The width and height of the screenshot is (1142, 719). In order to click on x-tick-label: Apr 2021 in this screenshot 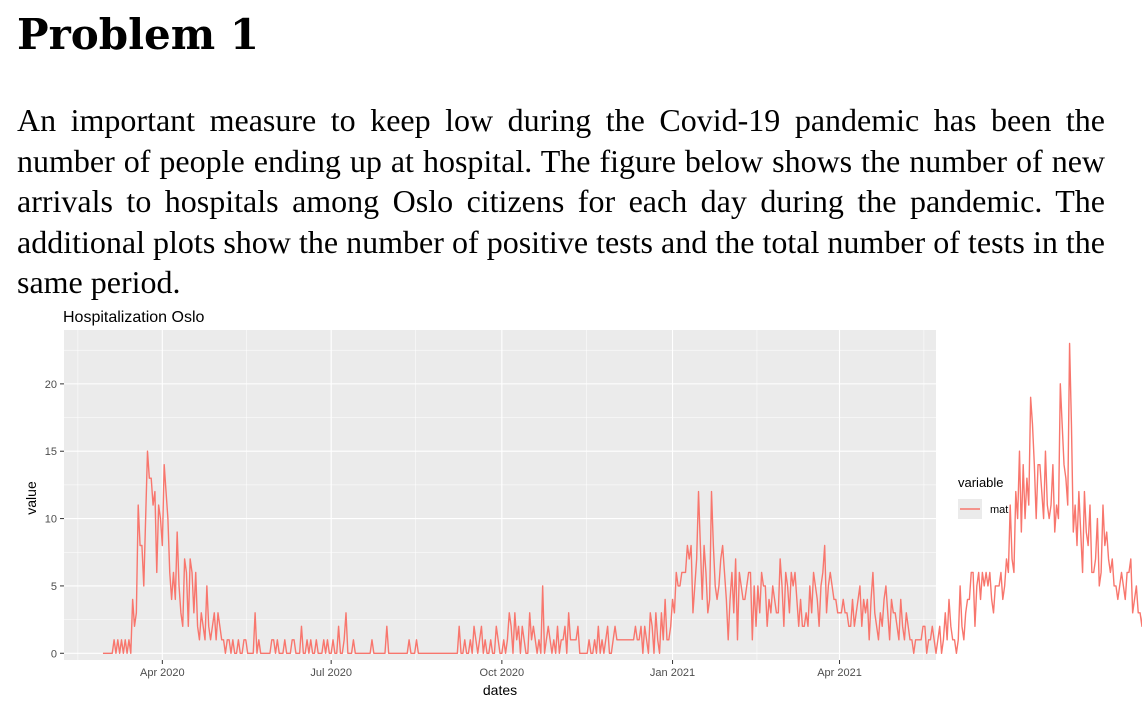, I will do `click(839, 673)`.